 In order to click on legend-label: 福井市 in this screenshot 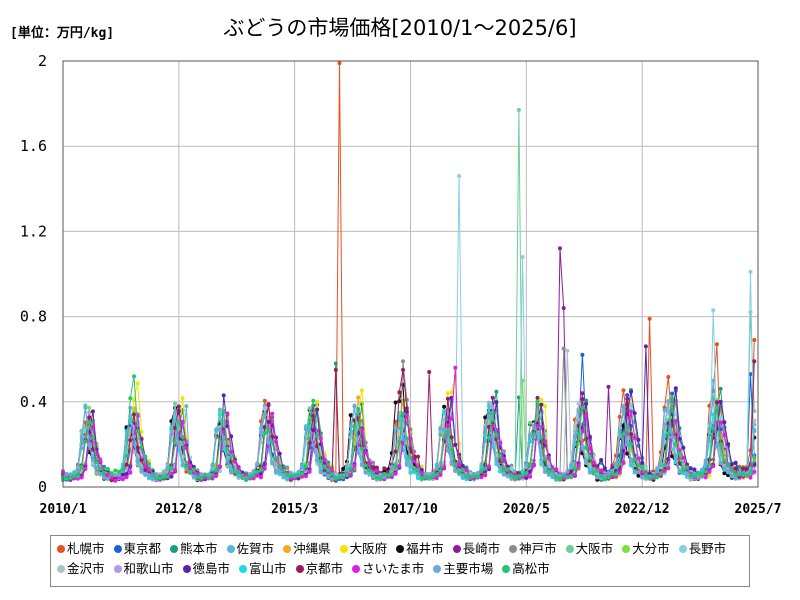, I will do `click(425, 548)`.